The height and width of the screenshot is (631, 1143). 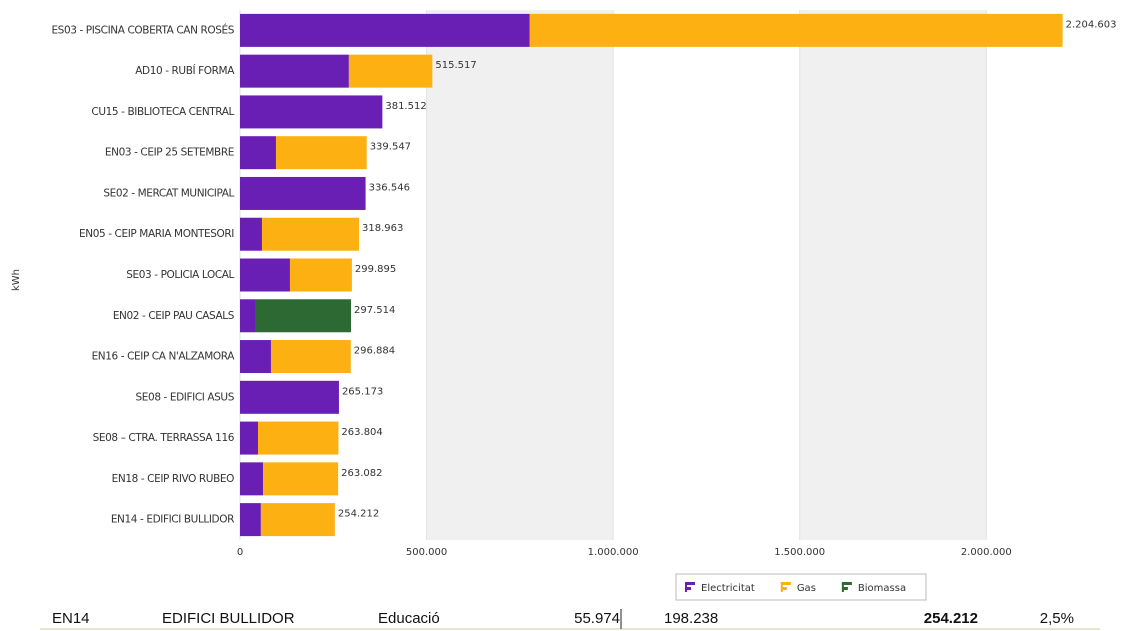 I want to click on total-label: 515.517, so click(x=455, y=65).